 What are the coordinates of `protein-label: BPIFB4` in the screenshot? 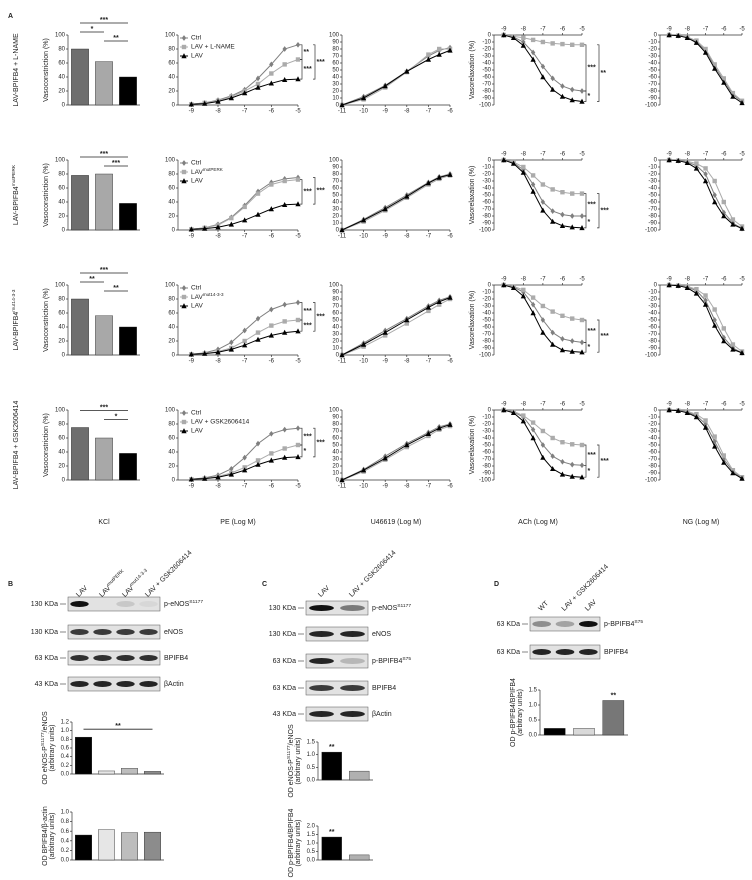 It's located at (616, 652).